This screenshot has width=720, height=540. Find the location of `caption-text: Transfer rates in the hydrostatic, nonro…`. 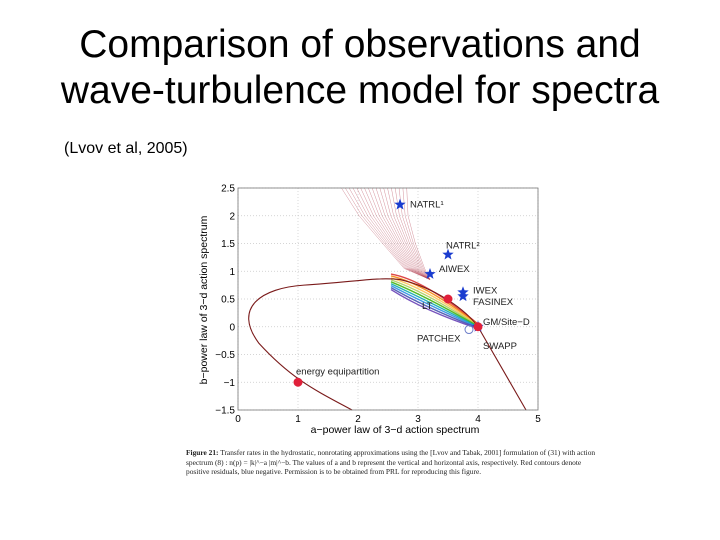

caption-text: Transfer rates in the hydrostatic, nonro… is located at coordinates (391, 462).